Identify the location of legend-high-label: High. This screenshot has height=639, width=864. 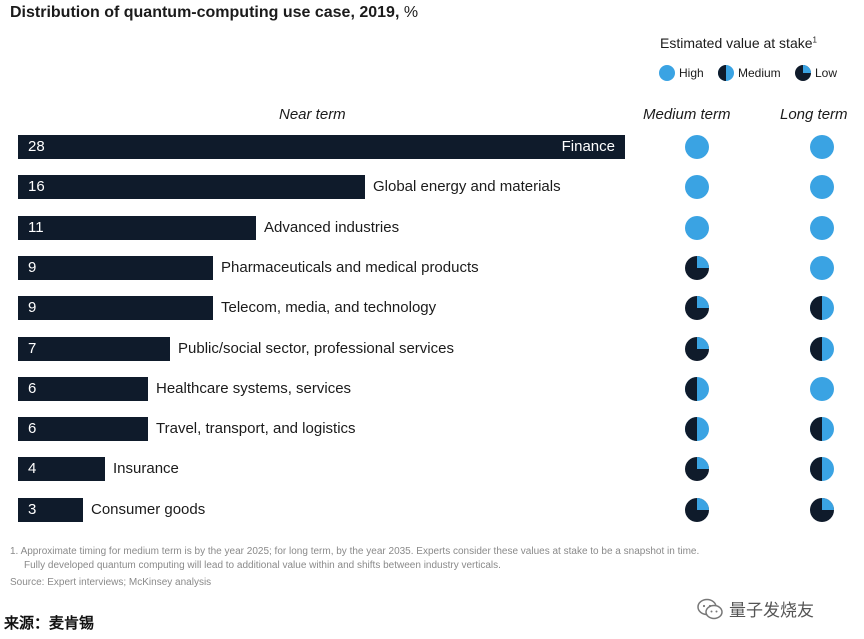
(691, 73).